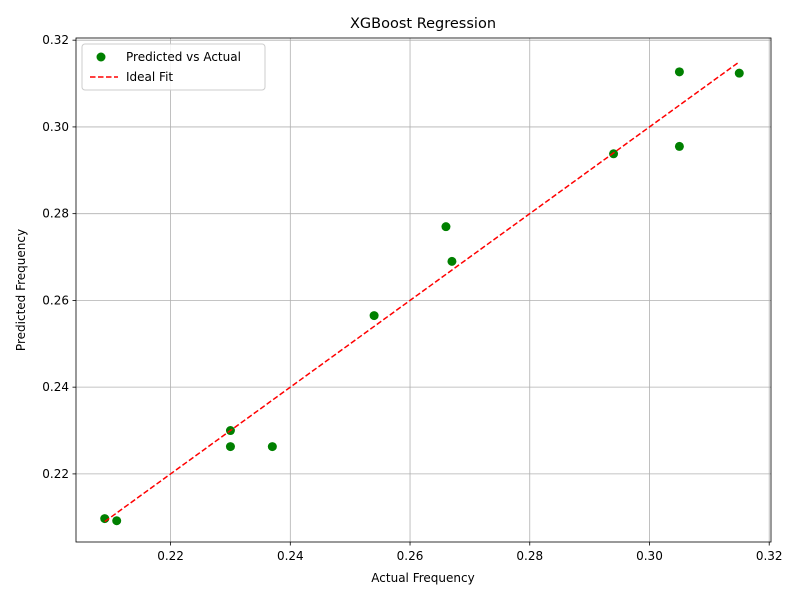  Describe the element at coordinates (529, 556) in the screenshot. I see `x-tick-label: 0.28` at that location.